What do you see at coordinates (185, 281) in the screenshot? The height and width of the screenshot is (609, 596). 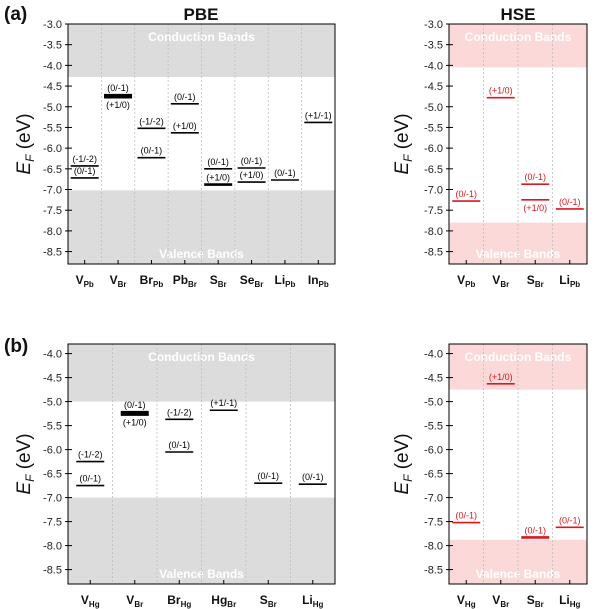 I see `x-category-label: PbBr` at bounding box center [185, 281].